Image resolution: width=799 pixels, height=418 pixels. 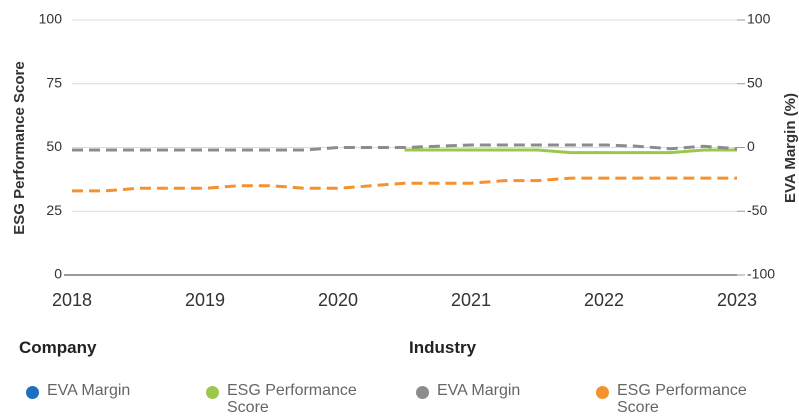 What do you see at coordinates (757, 210) in the screenshot?
I see `y2-tick-label: -50` at bounding box center [757, 210].